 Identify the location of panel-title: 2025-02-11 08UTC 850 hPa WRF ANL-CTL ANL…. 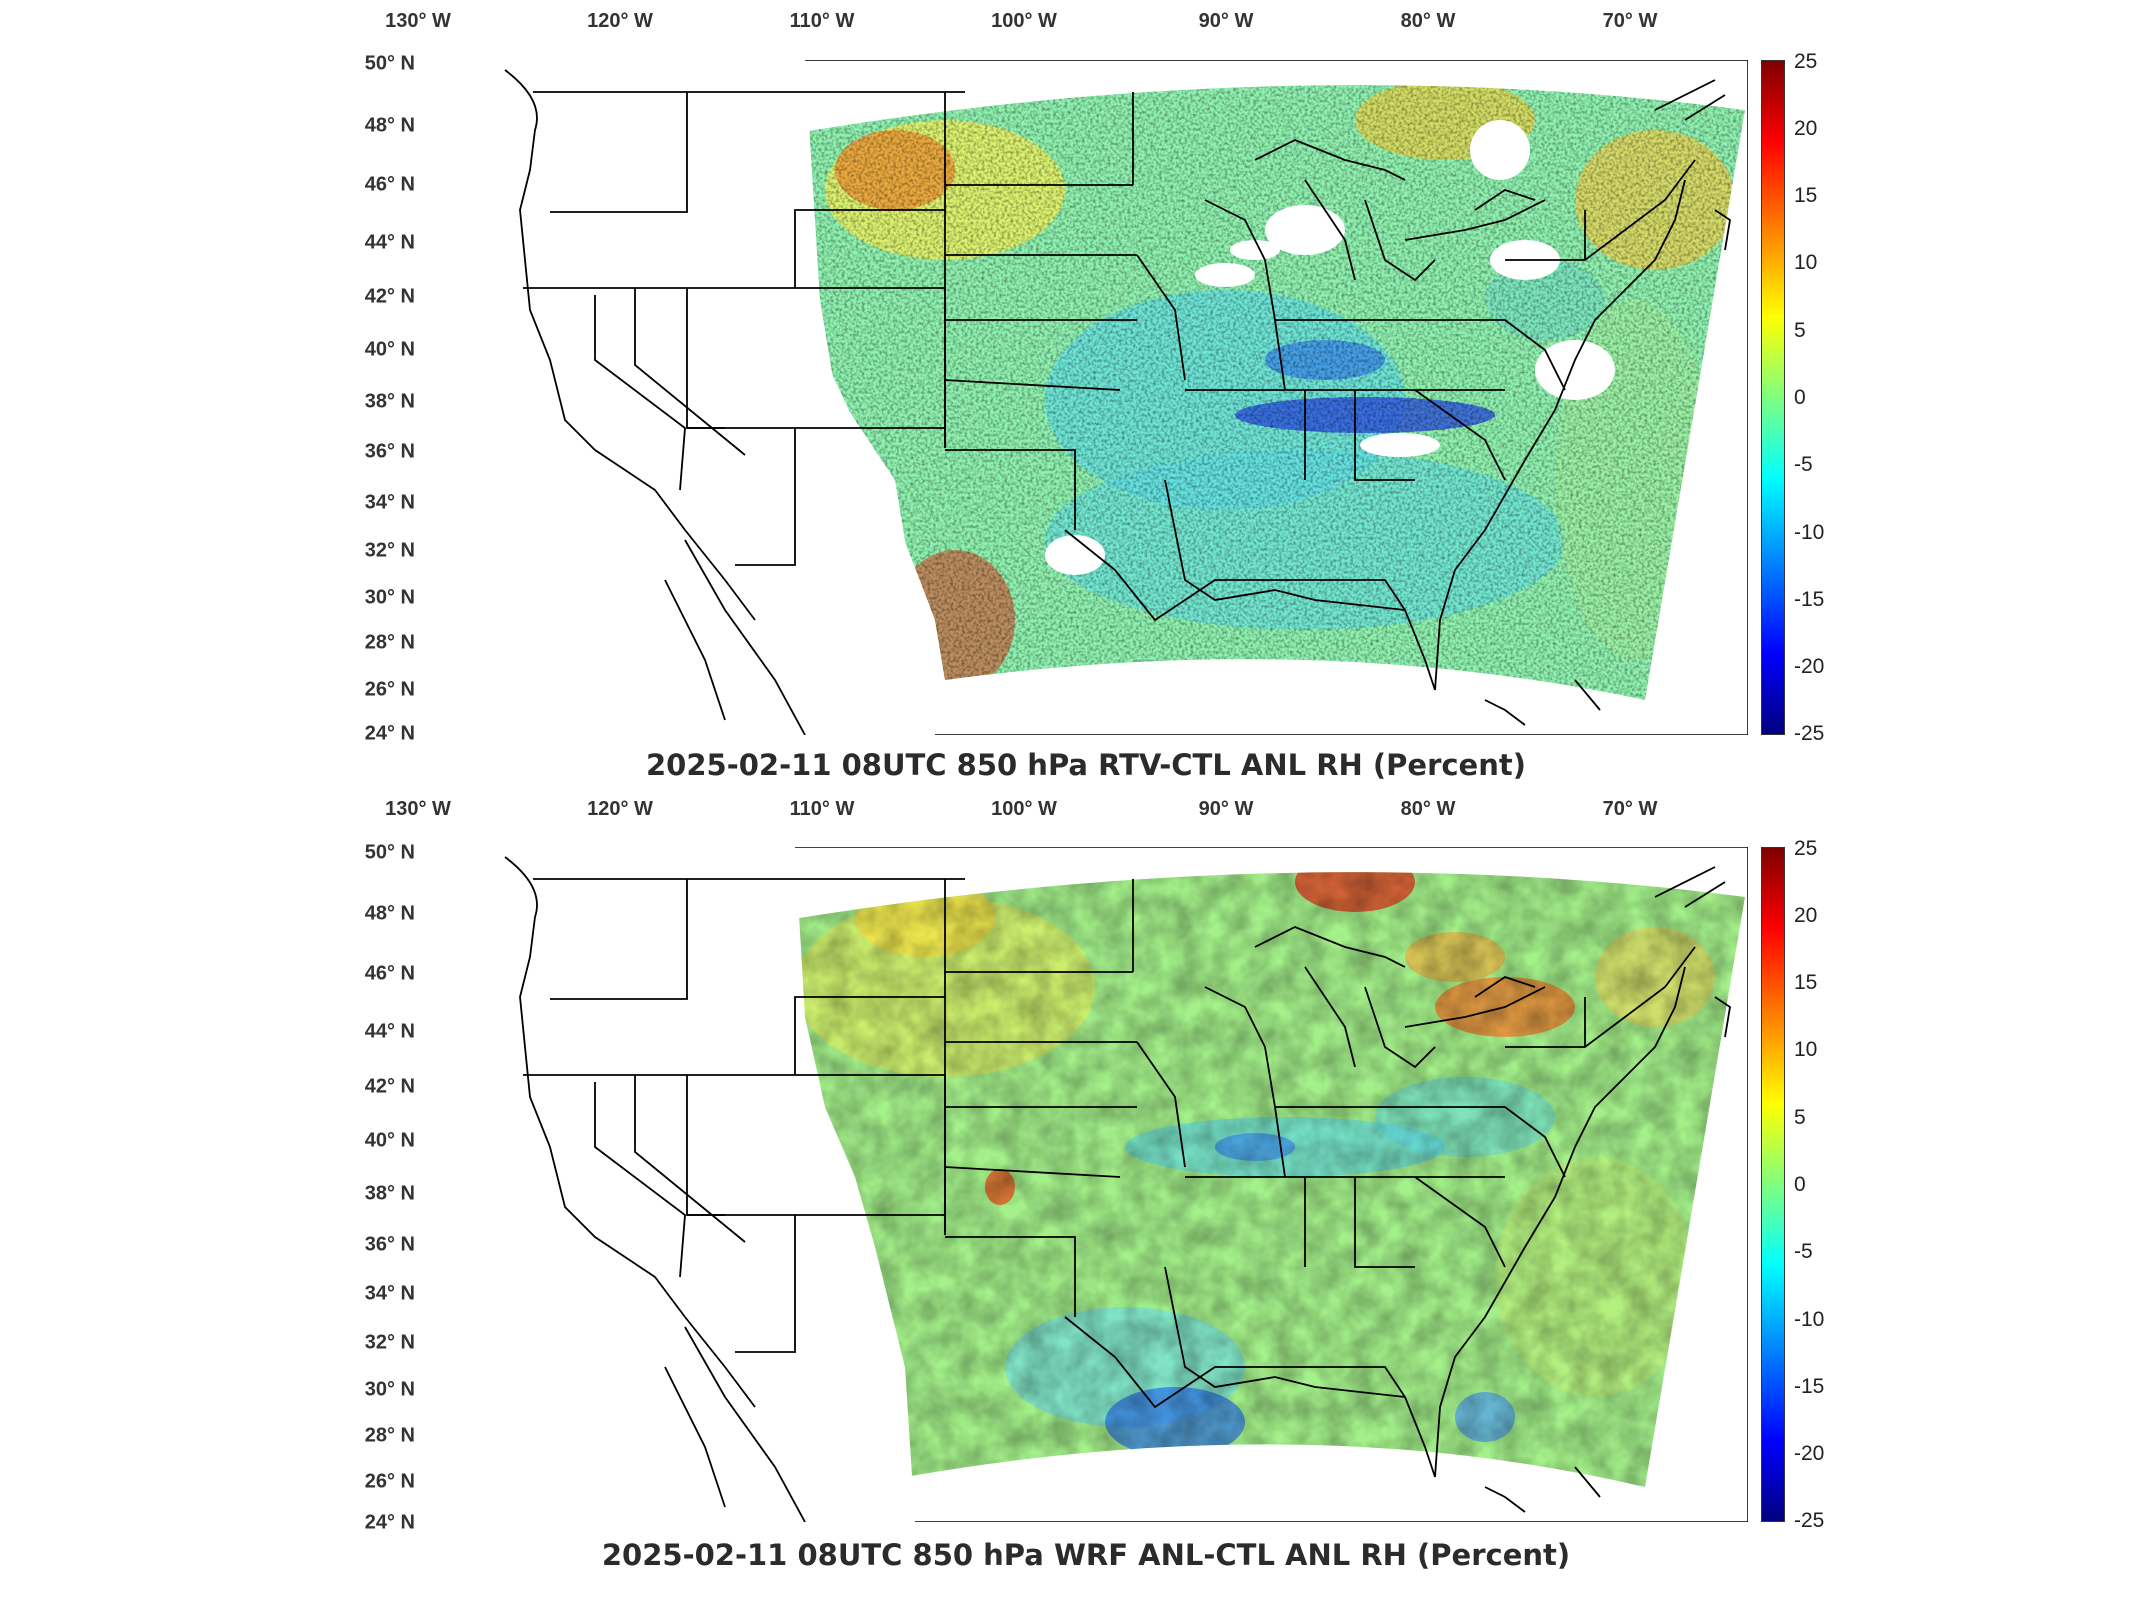
(1086, 1555).